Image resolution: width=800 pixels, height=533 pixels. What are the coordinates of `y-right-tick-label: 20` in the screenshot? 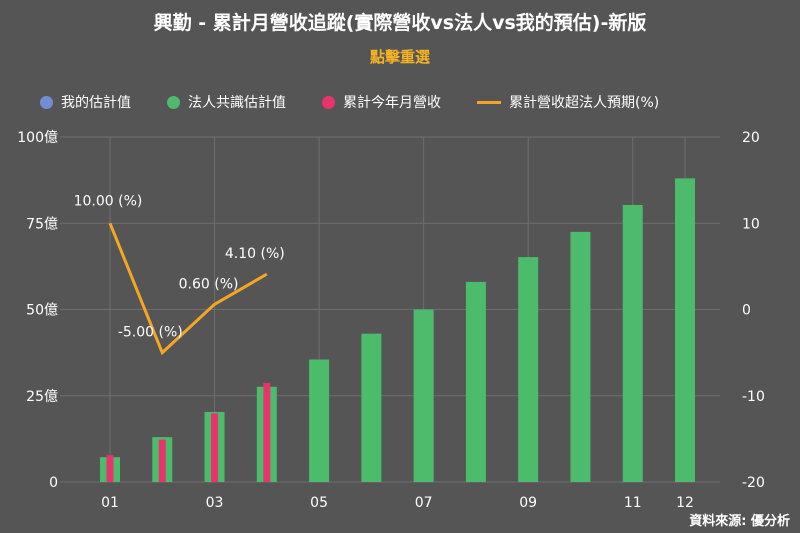 It's located at (751, 138).